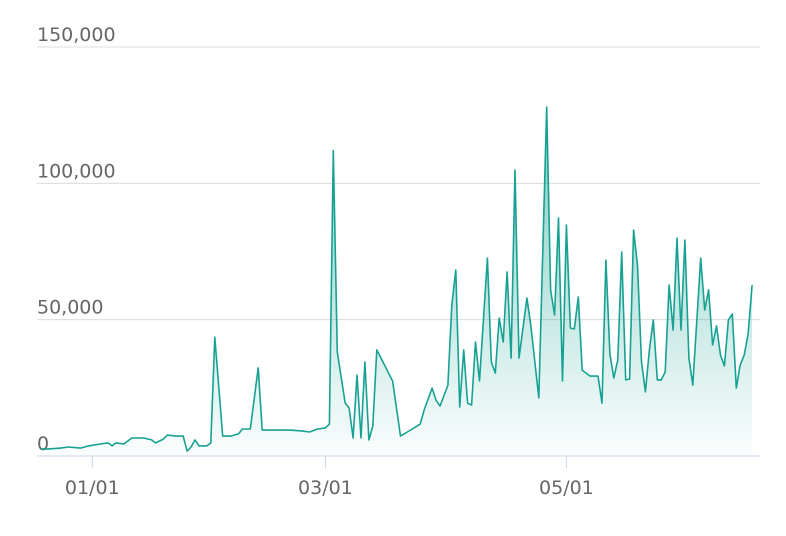 The width and height of the screenshot is (786, 536). I want to click on x-tick-label: 01/01, so click(92, 488).